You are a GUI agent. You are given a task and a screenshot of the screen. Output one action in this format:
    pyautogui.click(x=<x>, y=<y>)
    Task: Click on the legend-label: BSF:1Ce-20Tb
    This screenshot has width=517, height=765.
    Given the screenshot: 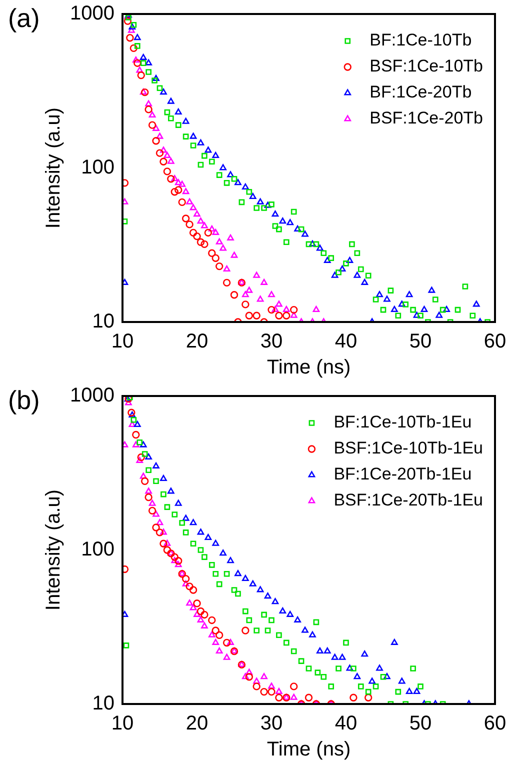 What is the action you would take?
    pyautogui.click(x=427, y=118)
    